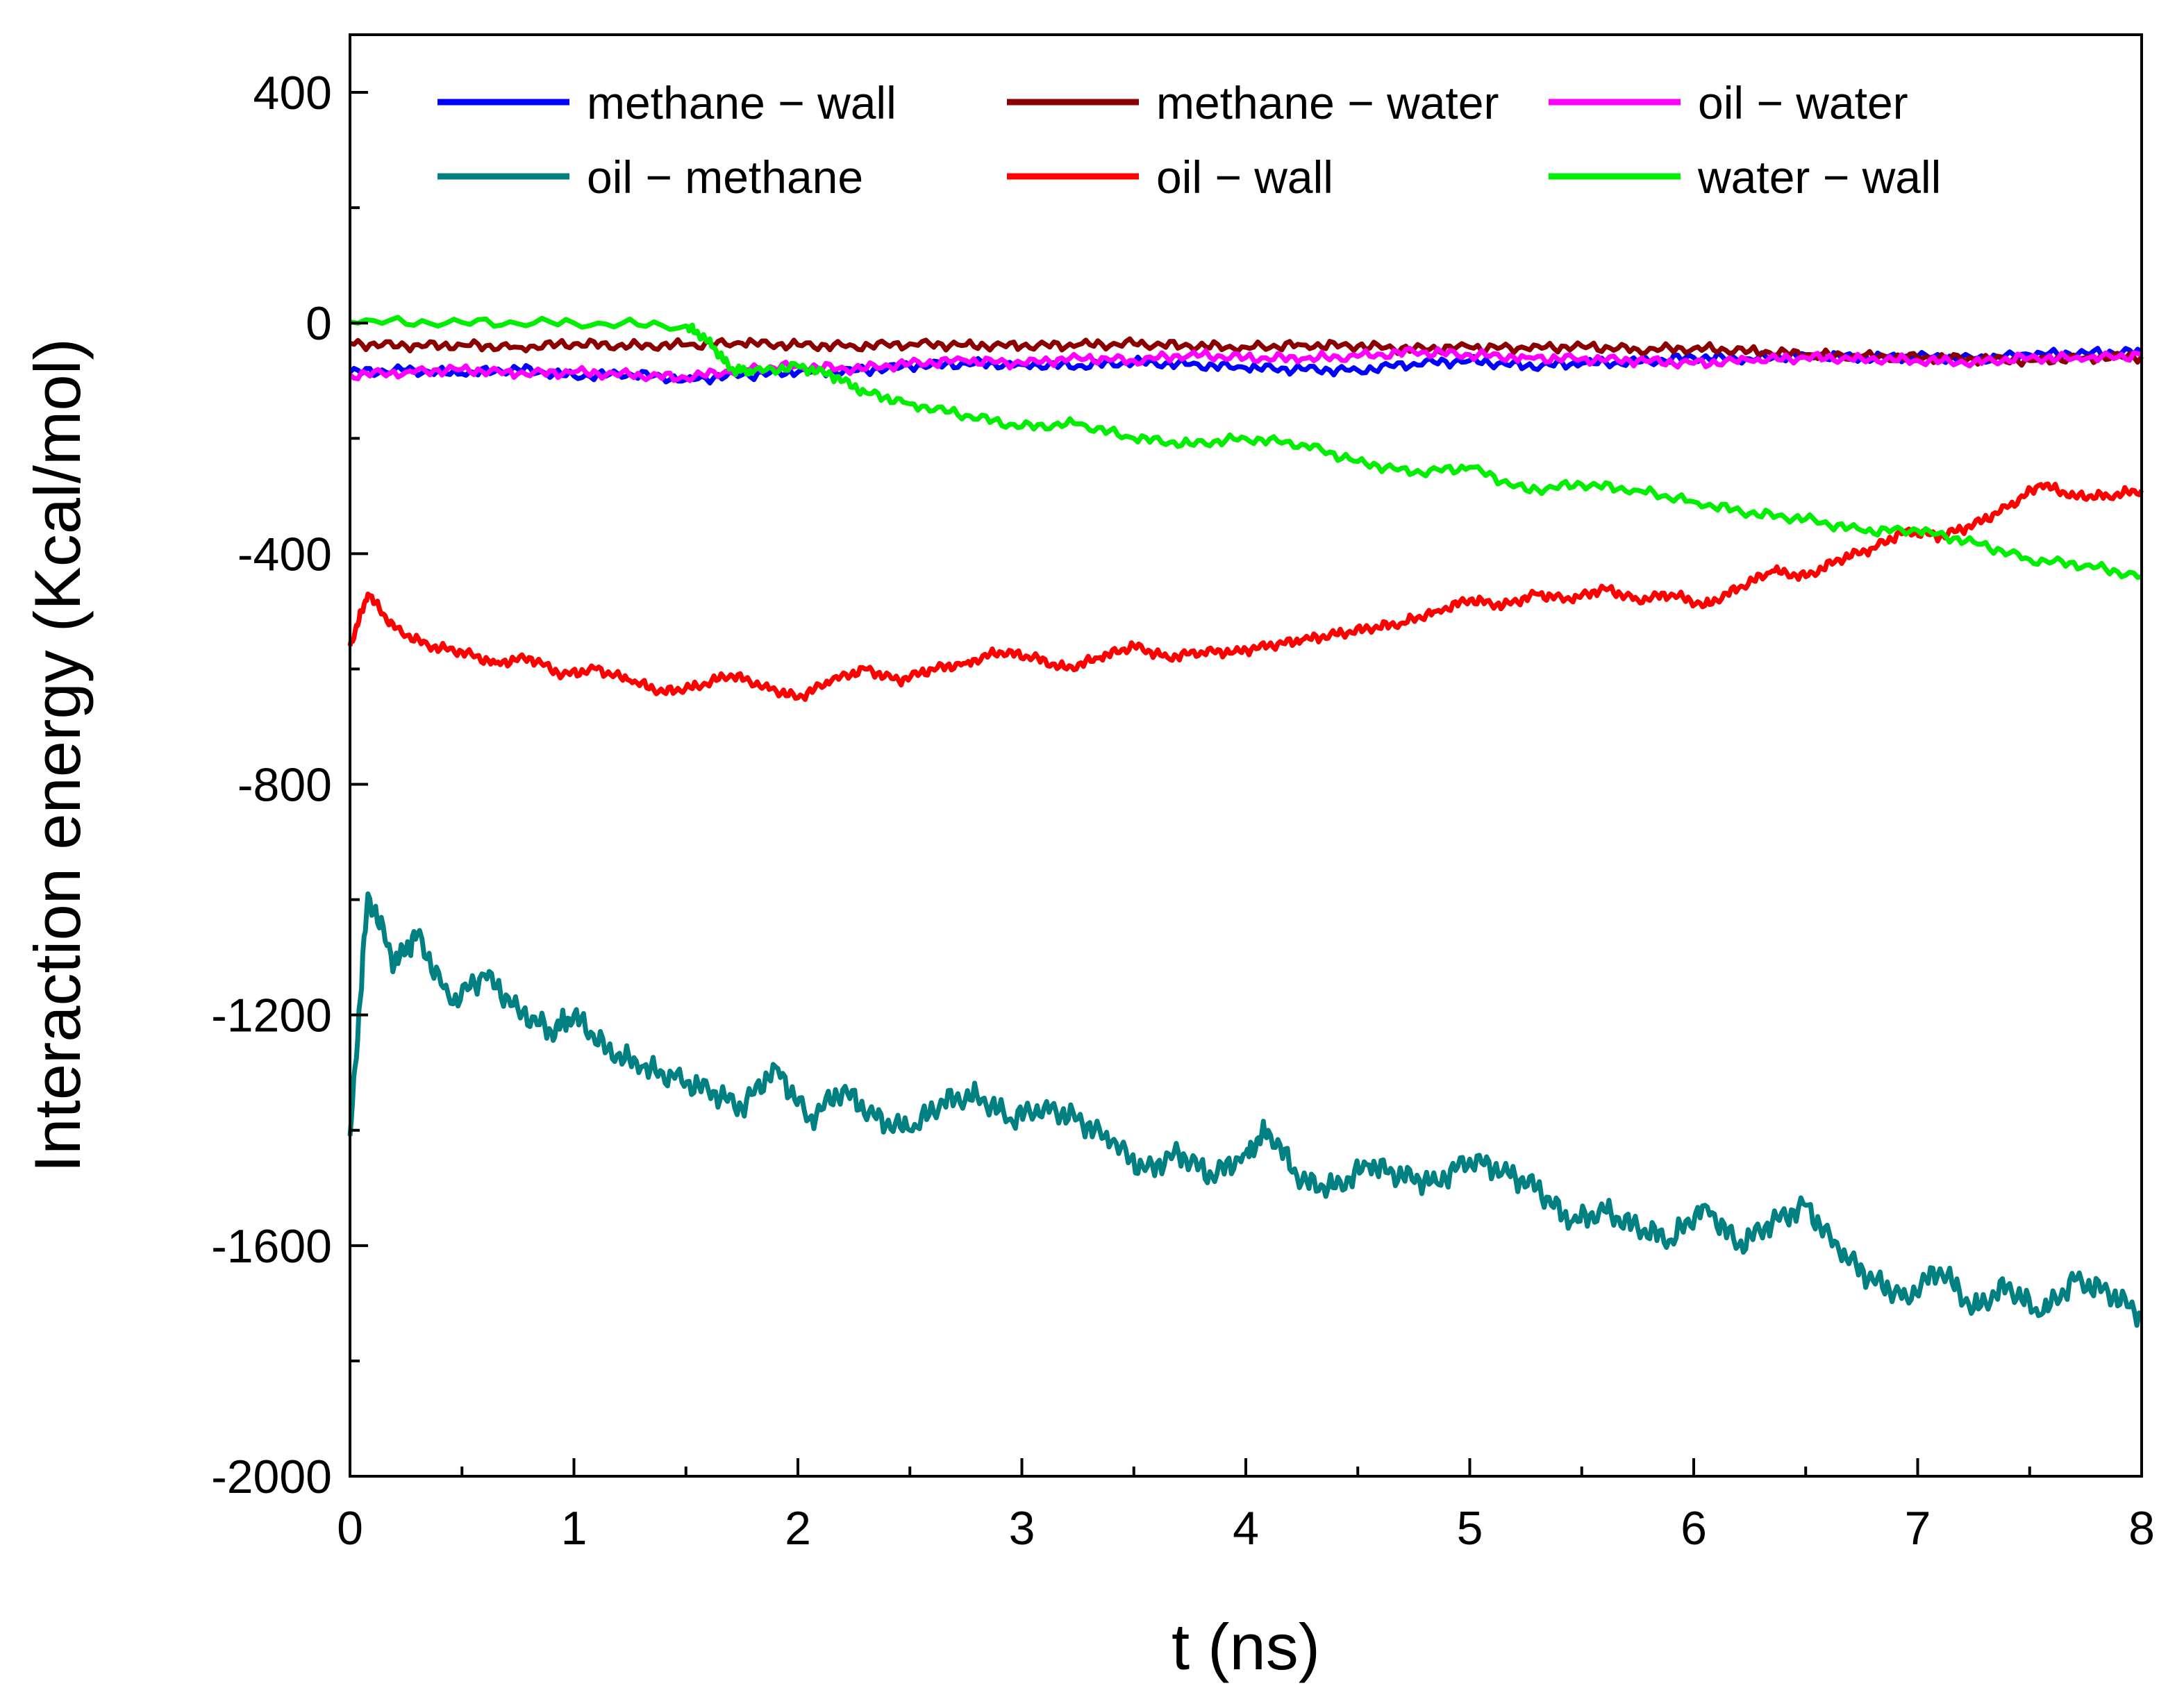  Describe the element at coordinates (271, 1246) in the screenshot. I see `y-tick-label: -1600` at that location.